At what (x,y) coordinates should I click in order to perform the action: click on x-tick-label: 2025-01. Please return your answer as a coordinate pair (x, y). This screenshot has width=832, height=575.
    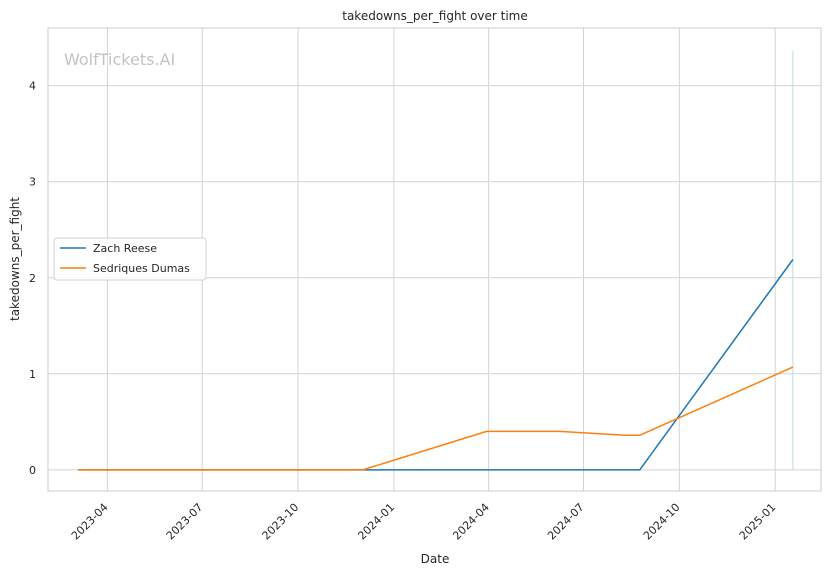
    Looking at the image, I should click on (758, 522).